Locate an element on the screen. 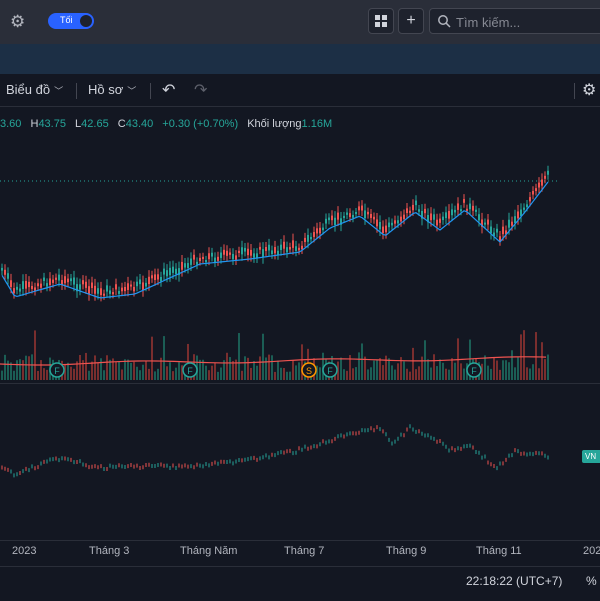 The width and height of the screenshot is (600, 601). change-value: +0.30 (+0.70%) is located at coordinates (200, 124).